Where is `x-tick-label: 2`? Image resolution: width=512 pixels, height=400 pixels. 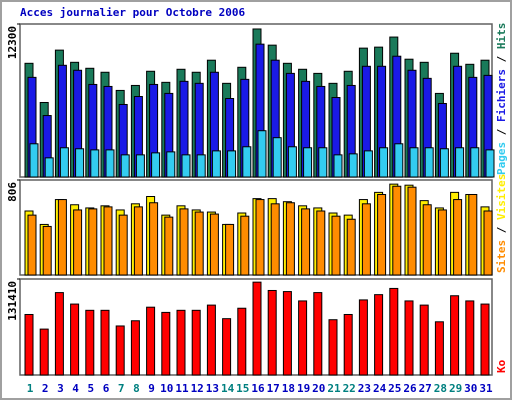 x-tick-label: 2 is located at coordinates (45, 388).